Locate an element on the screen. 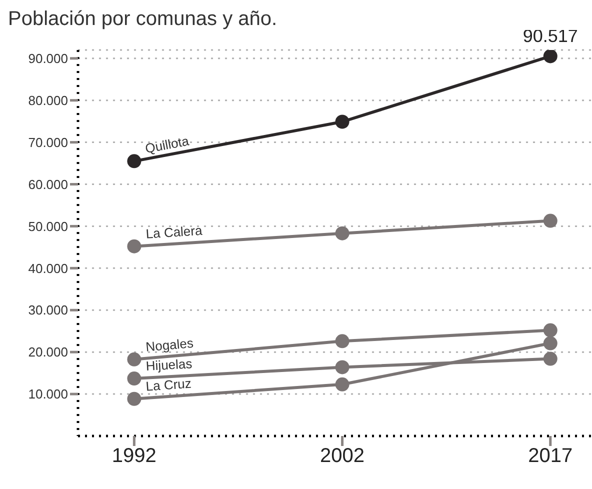 This screenshot has height=489, width=592. chart-title: Población por comunas y año. is located at coordinates (143, 19).